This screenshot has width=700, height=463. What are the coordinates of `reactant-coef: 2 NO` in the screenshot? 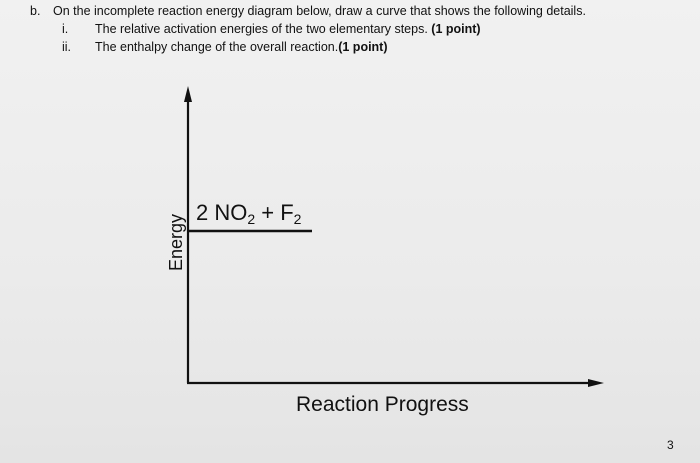 It's located at (222, 212).